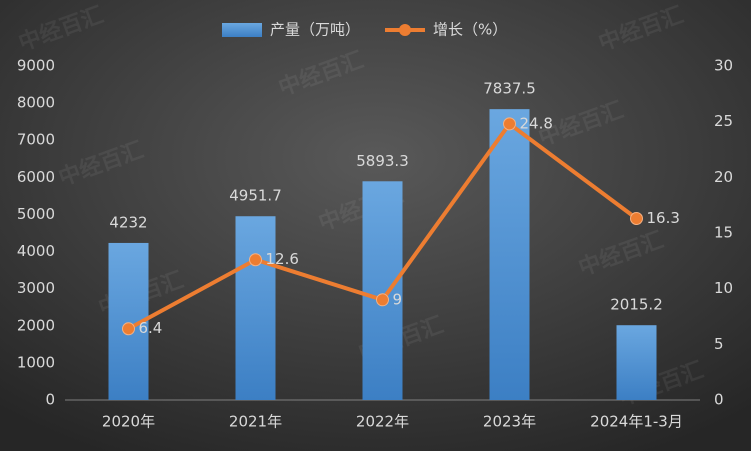 The image size is (751, 451). Describe the element at coordinates (315, 30) in the screenshot. I see `legend-label: 产量（万吨）` at that location.